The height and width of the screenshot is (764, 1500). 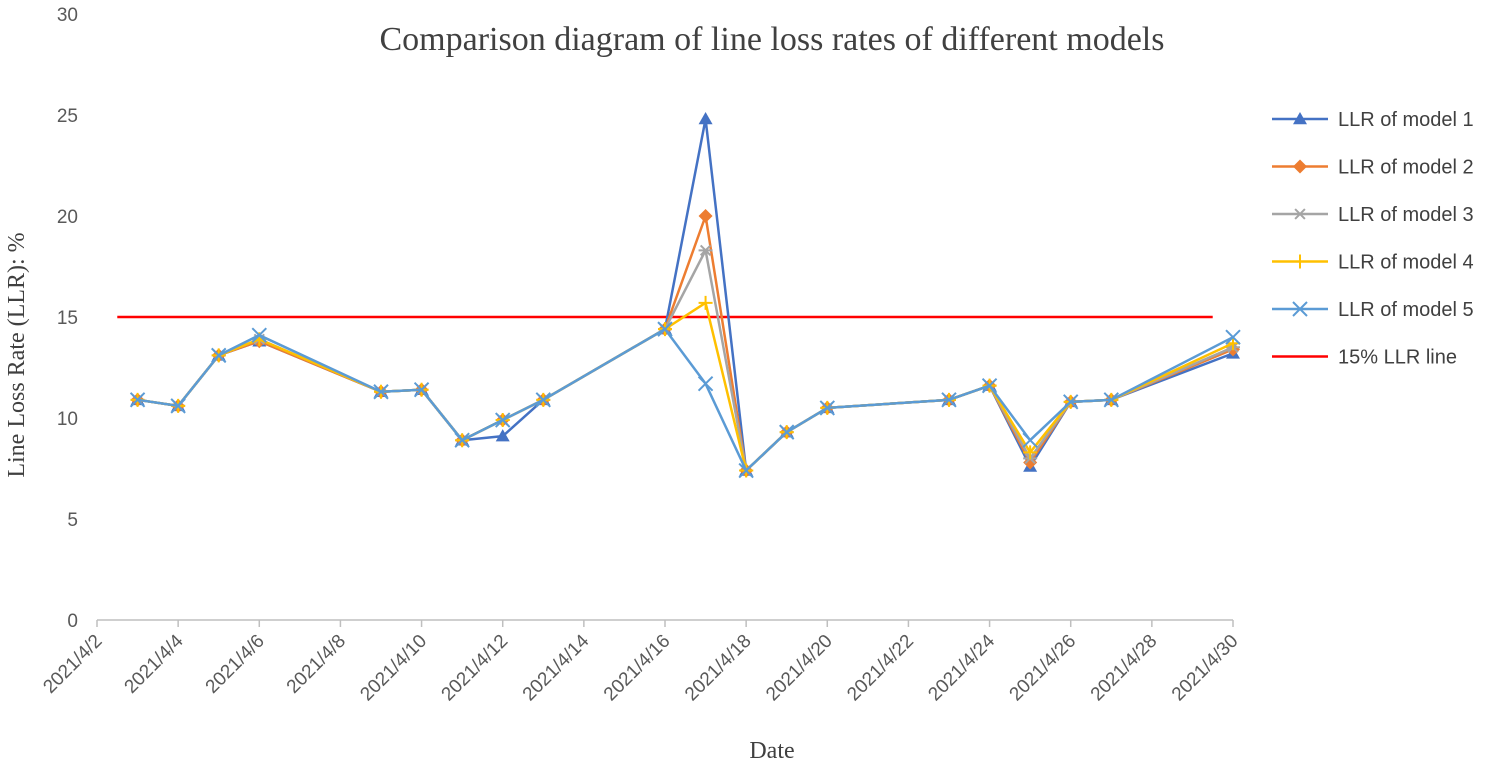 What do you see at coordinates (1406, 310) in the screenshot?
I see `legend-label: LLR of model 5` at bounding box center [1406, 310].